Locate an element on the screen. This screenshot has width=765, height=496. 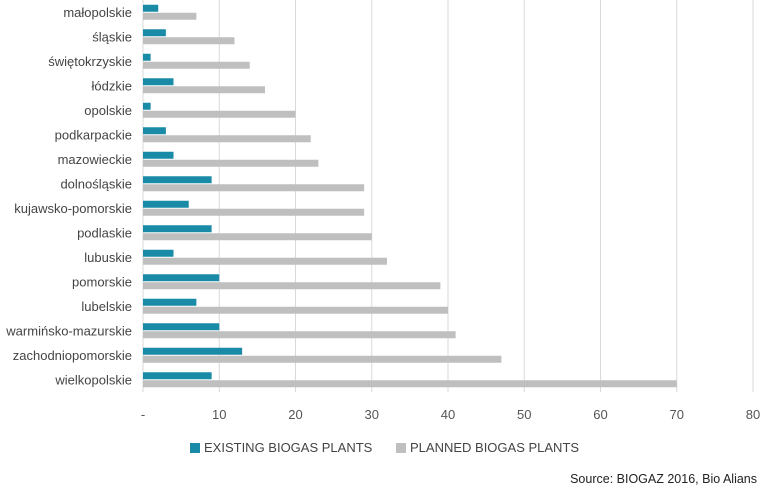
x-tick-label: 50 is located at coordinates (524, 414).